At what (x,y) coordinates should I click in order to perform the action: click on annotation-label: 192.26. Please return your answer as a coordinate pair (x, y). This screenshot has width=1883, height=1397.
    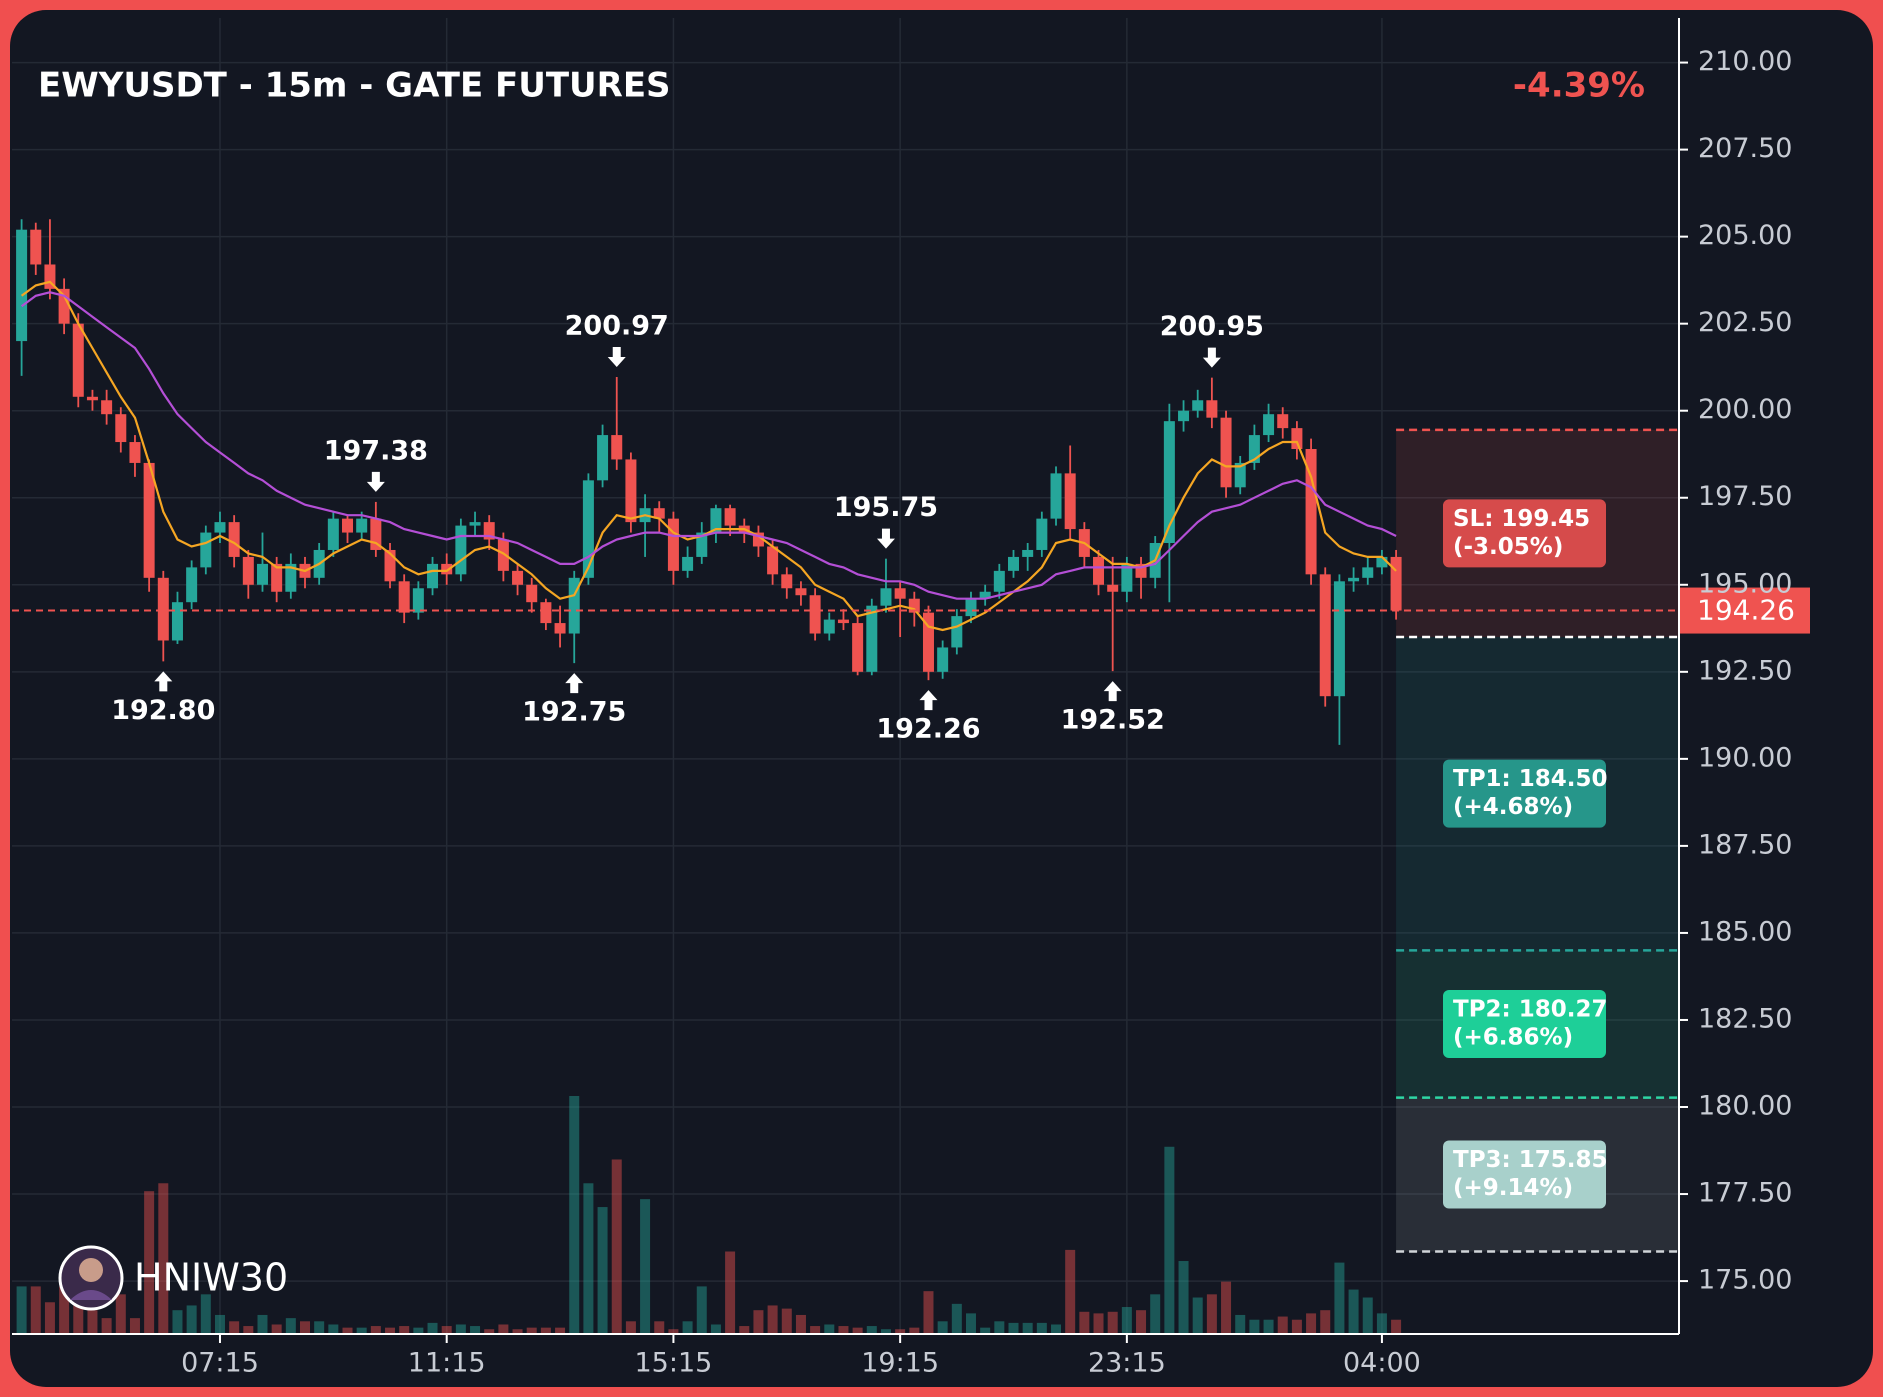
    Looking at the image, I should click on (928, 729).